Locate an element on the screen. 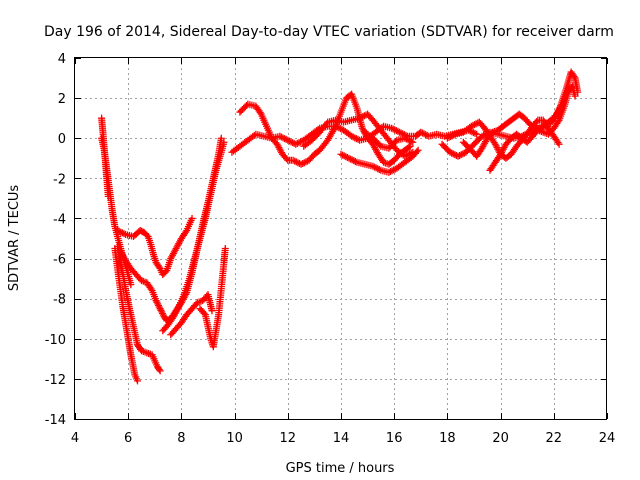 The width and height of the screenshot is (640, 480). series-arc7 is located at coordinates (193, 236).